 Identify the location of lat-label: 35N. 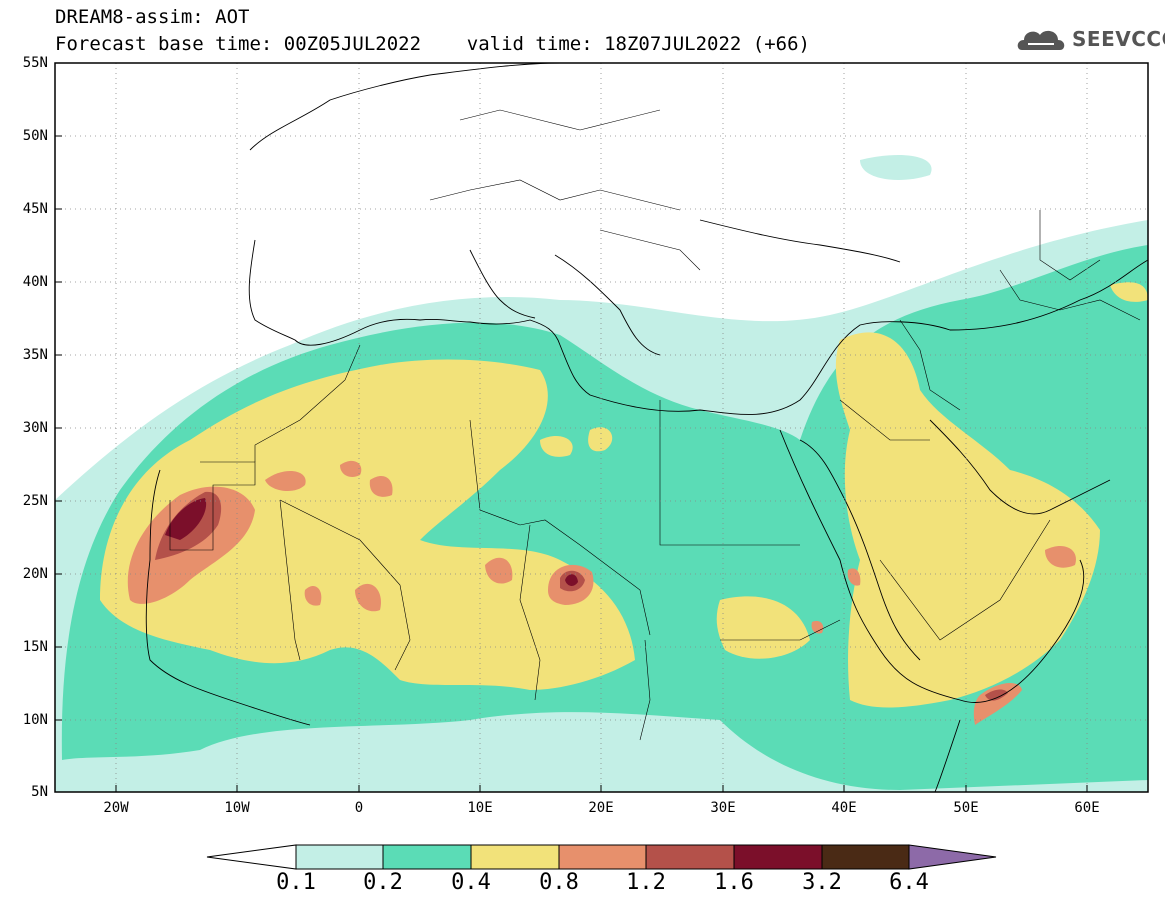
(35, 355).